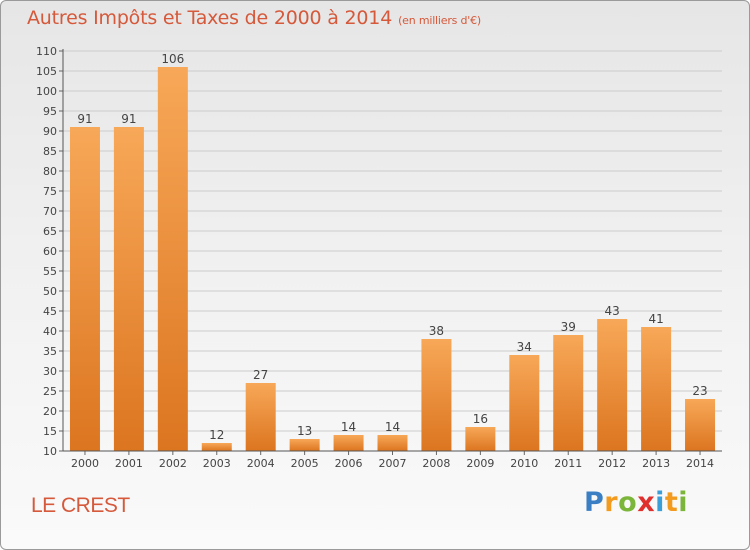 The width and height of the screenshot is (750, 550). What do you see at coordinates (85, 463) in the screenshot?
I see `x-tick-label: 2000` at bounding box center [85, 463].